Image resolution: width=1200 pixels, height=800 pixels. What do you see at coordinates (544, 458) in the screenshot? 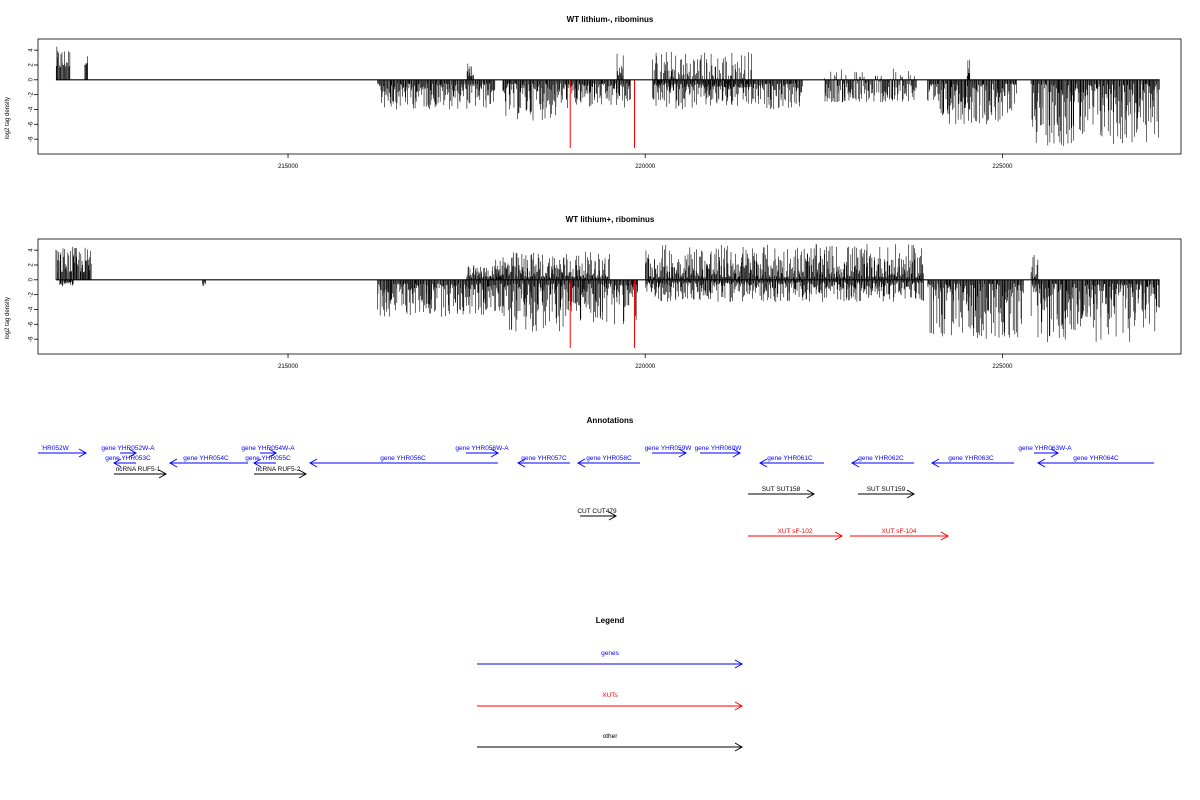
I see `feature-label: gene YHR057C` at bounding box center [544, 458].